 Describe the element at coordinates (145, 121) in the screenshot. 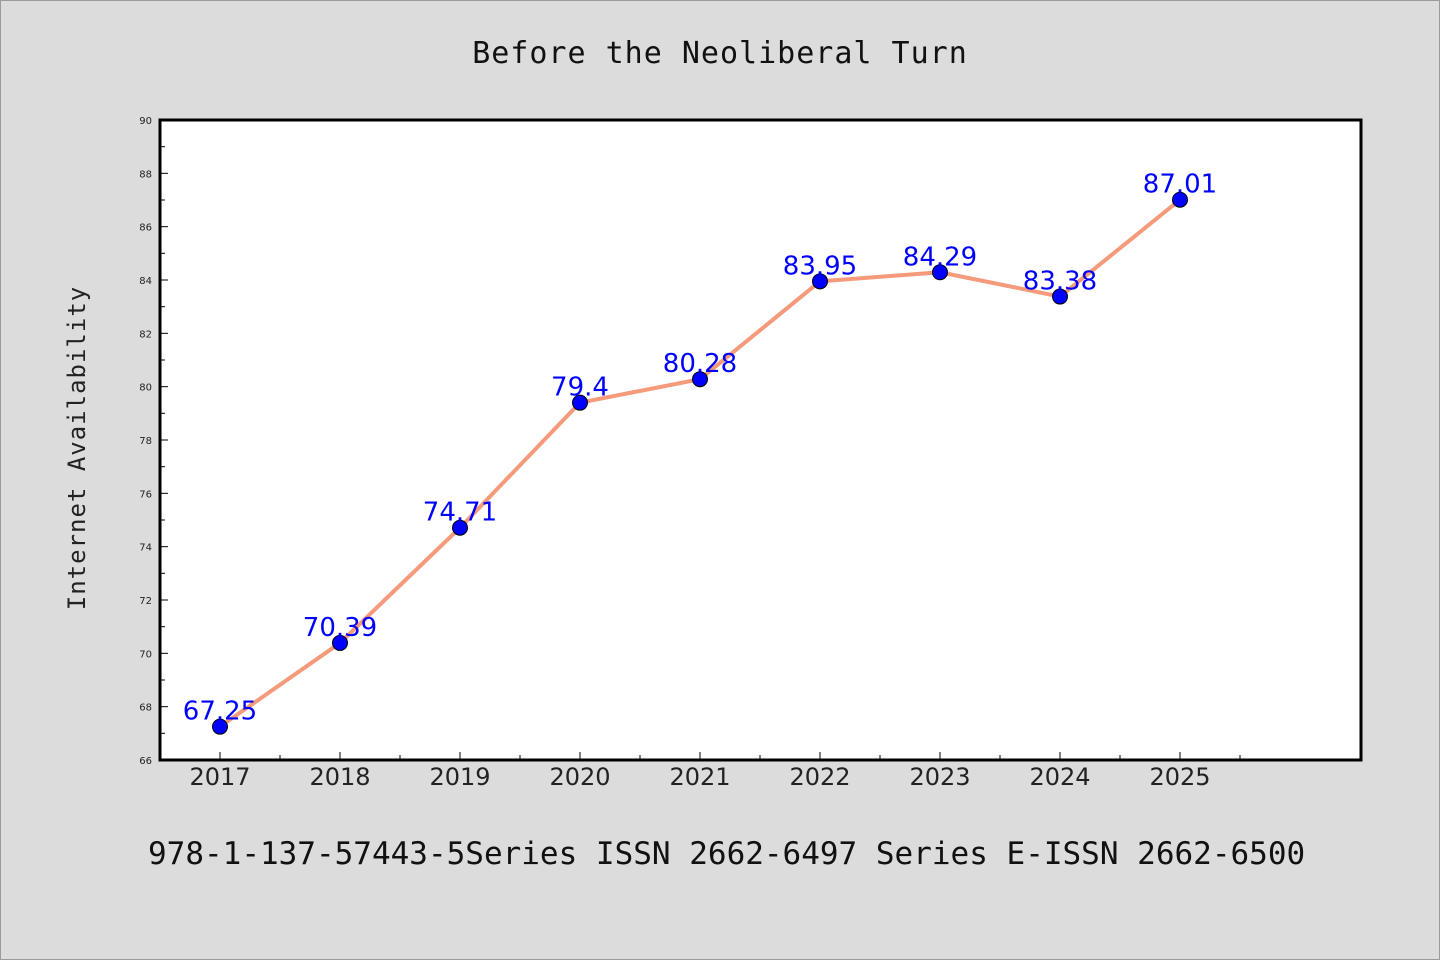

I see `y-tick-label: 90` at that location.